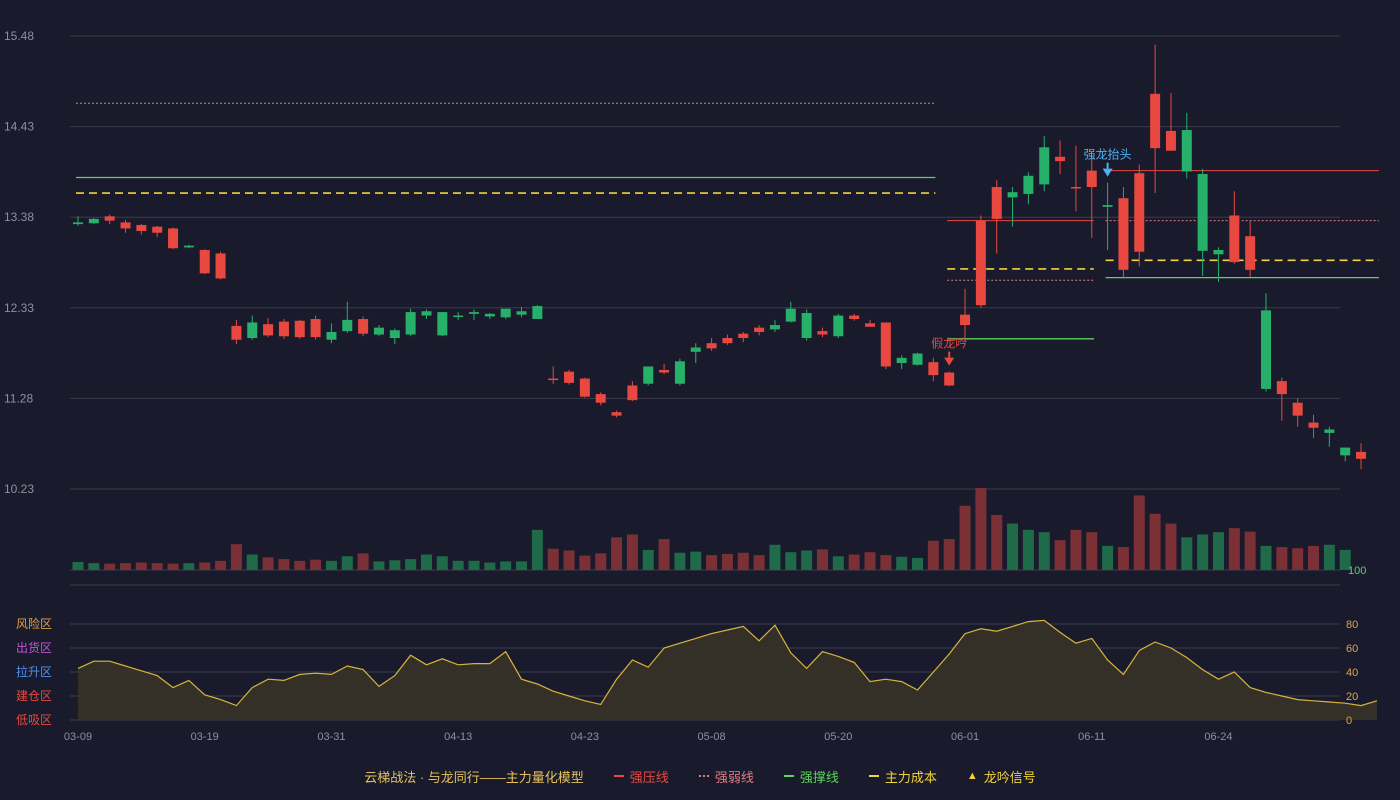 This screenshot has width=1400, height=800. I want to click on legend-weak-swatch, so click(703, 776).